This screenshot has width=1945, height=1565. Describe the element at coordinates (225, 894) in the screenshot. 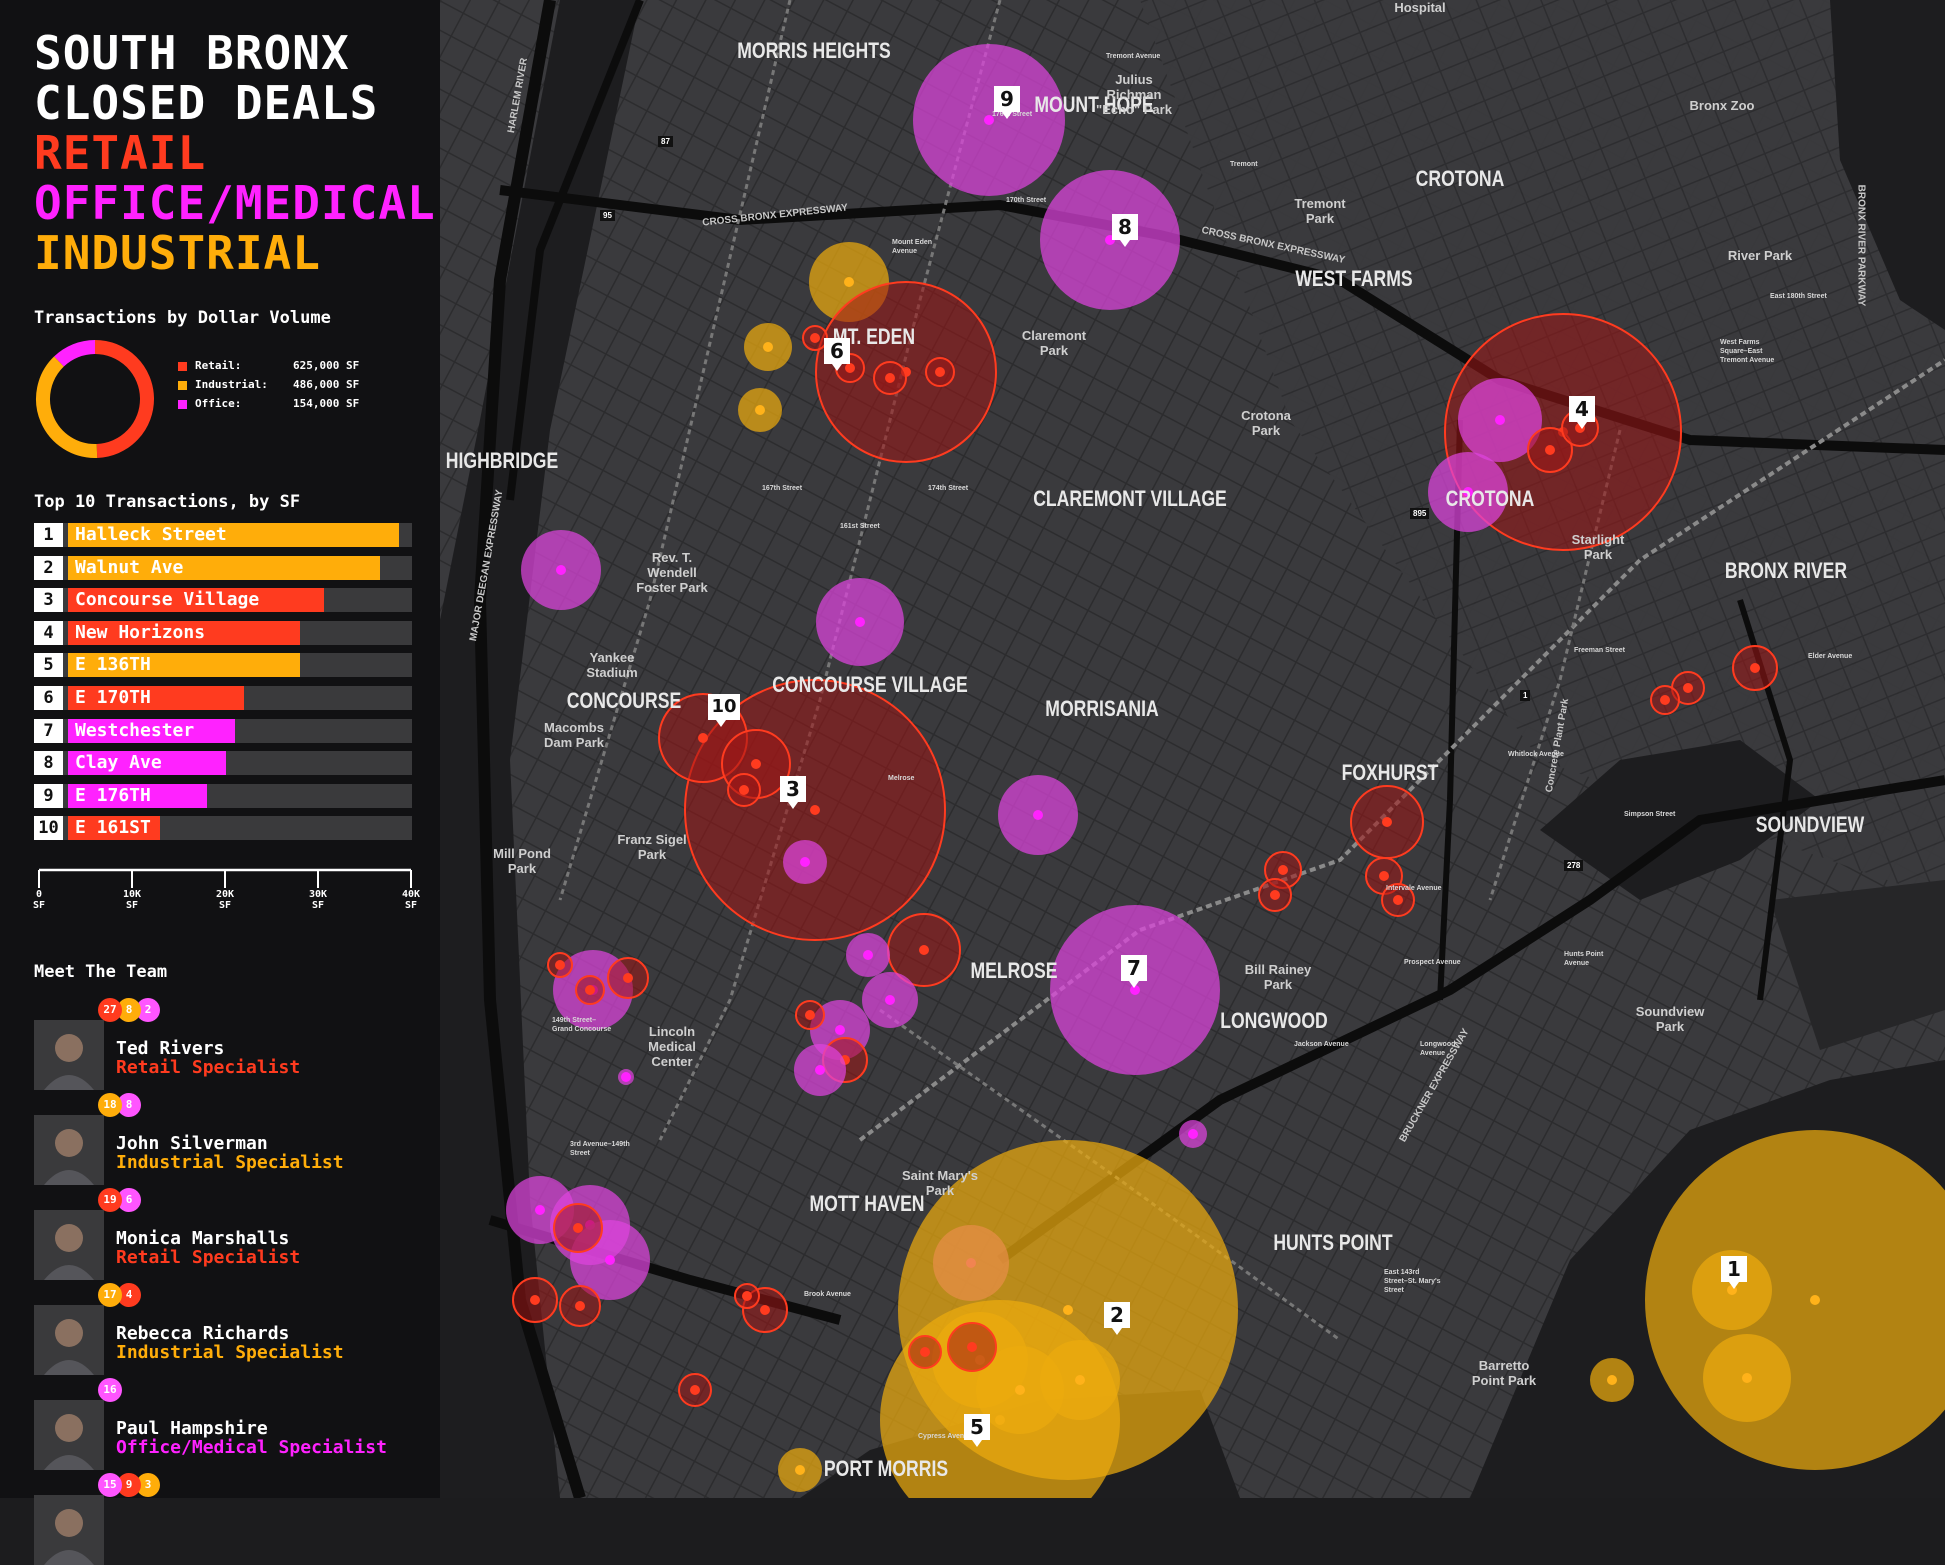

I see `axis-tick-value: 20K` at that location.